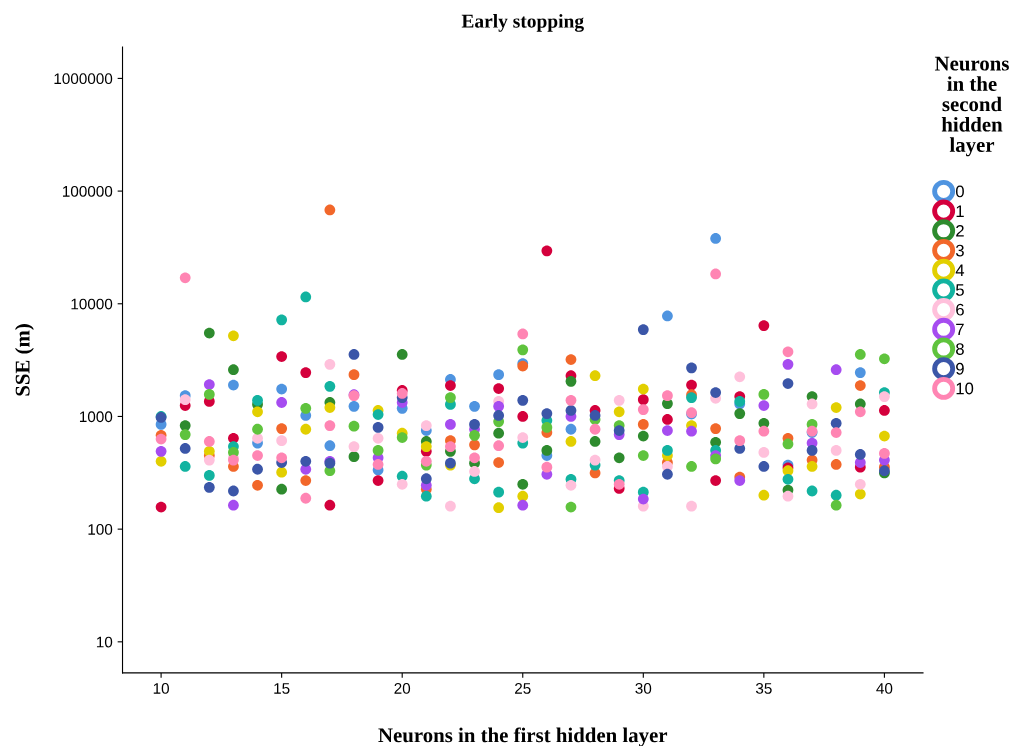  I want to click on x-tick-label: 40, so click(884, 688).